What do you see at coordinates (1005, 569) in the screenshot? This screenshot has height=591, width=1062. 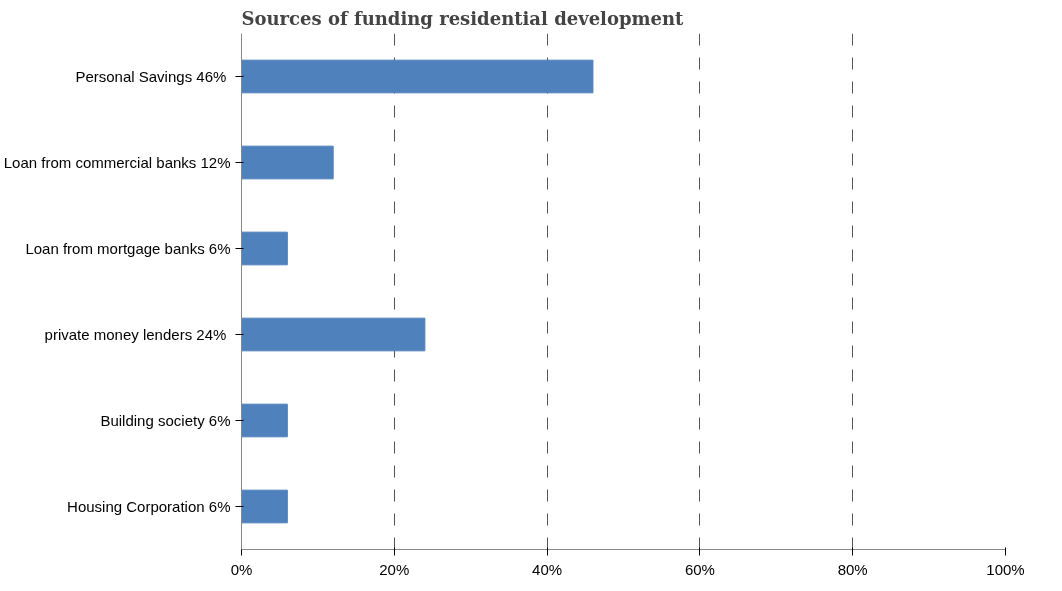 I see `x-tick-label: 100%` at bounding box center [1005, 569].